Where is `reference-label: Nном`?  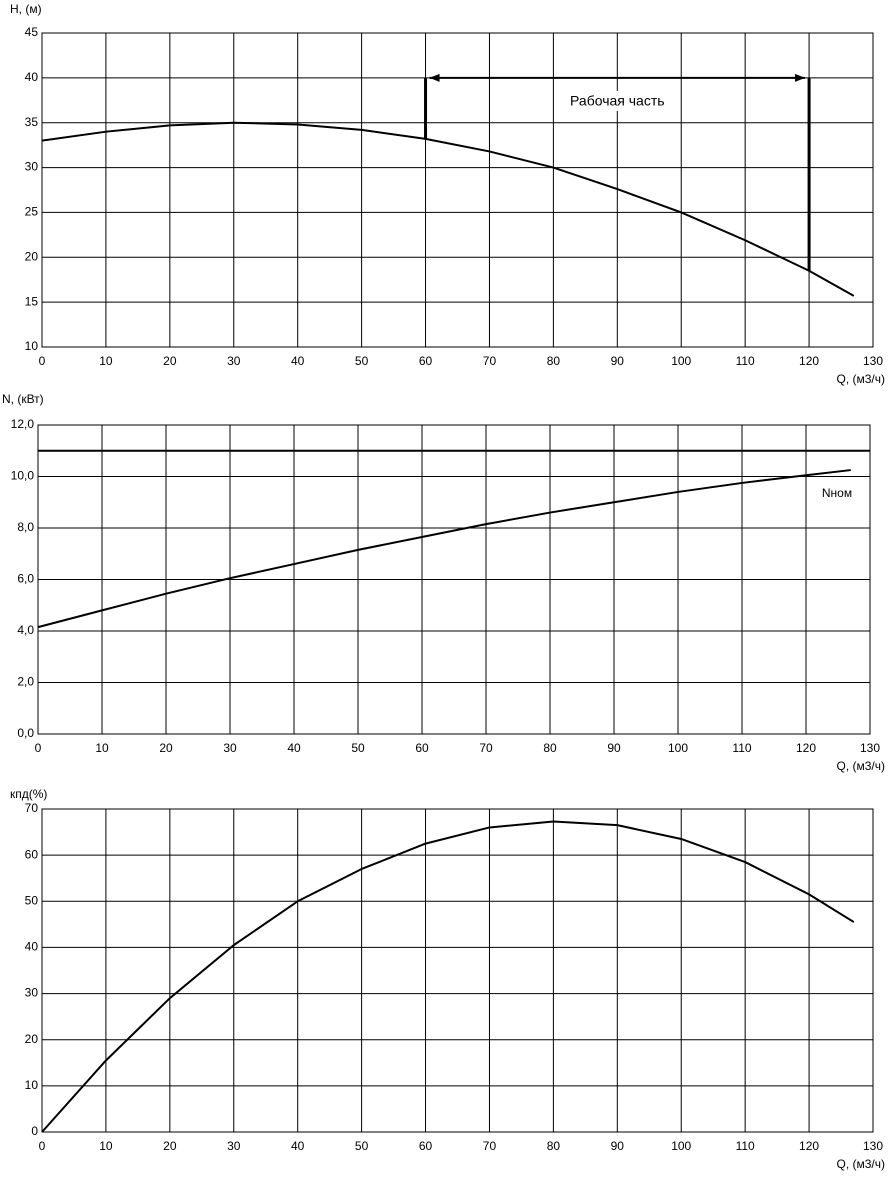
reference-label: Nном is located at coordinates (837, 493).